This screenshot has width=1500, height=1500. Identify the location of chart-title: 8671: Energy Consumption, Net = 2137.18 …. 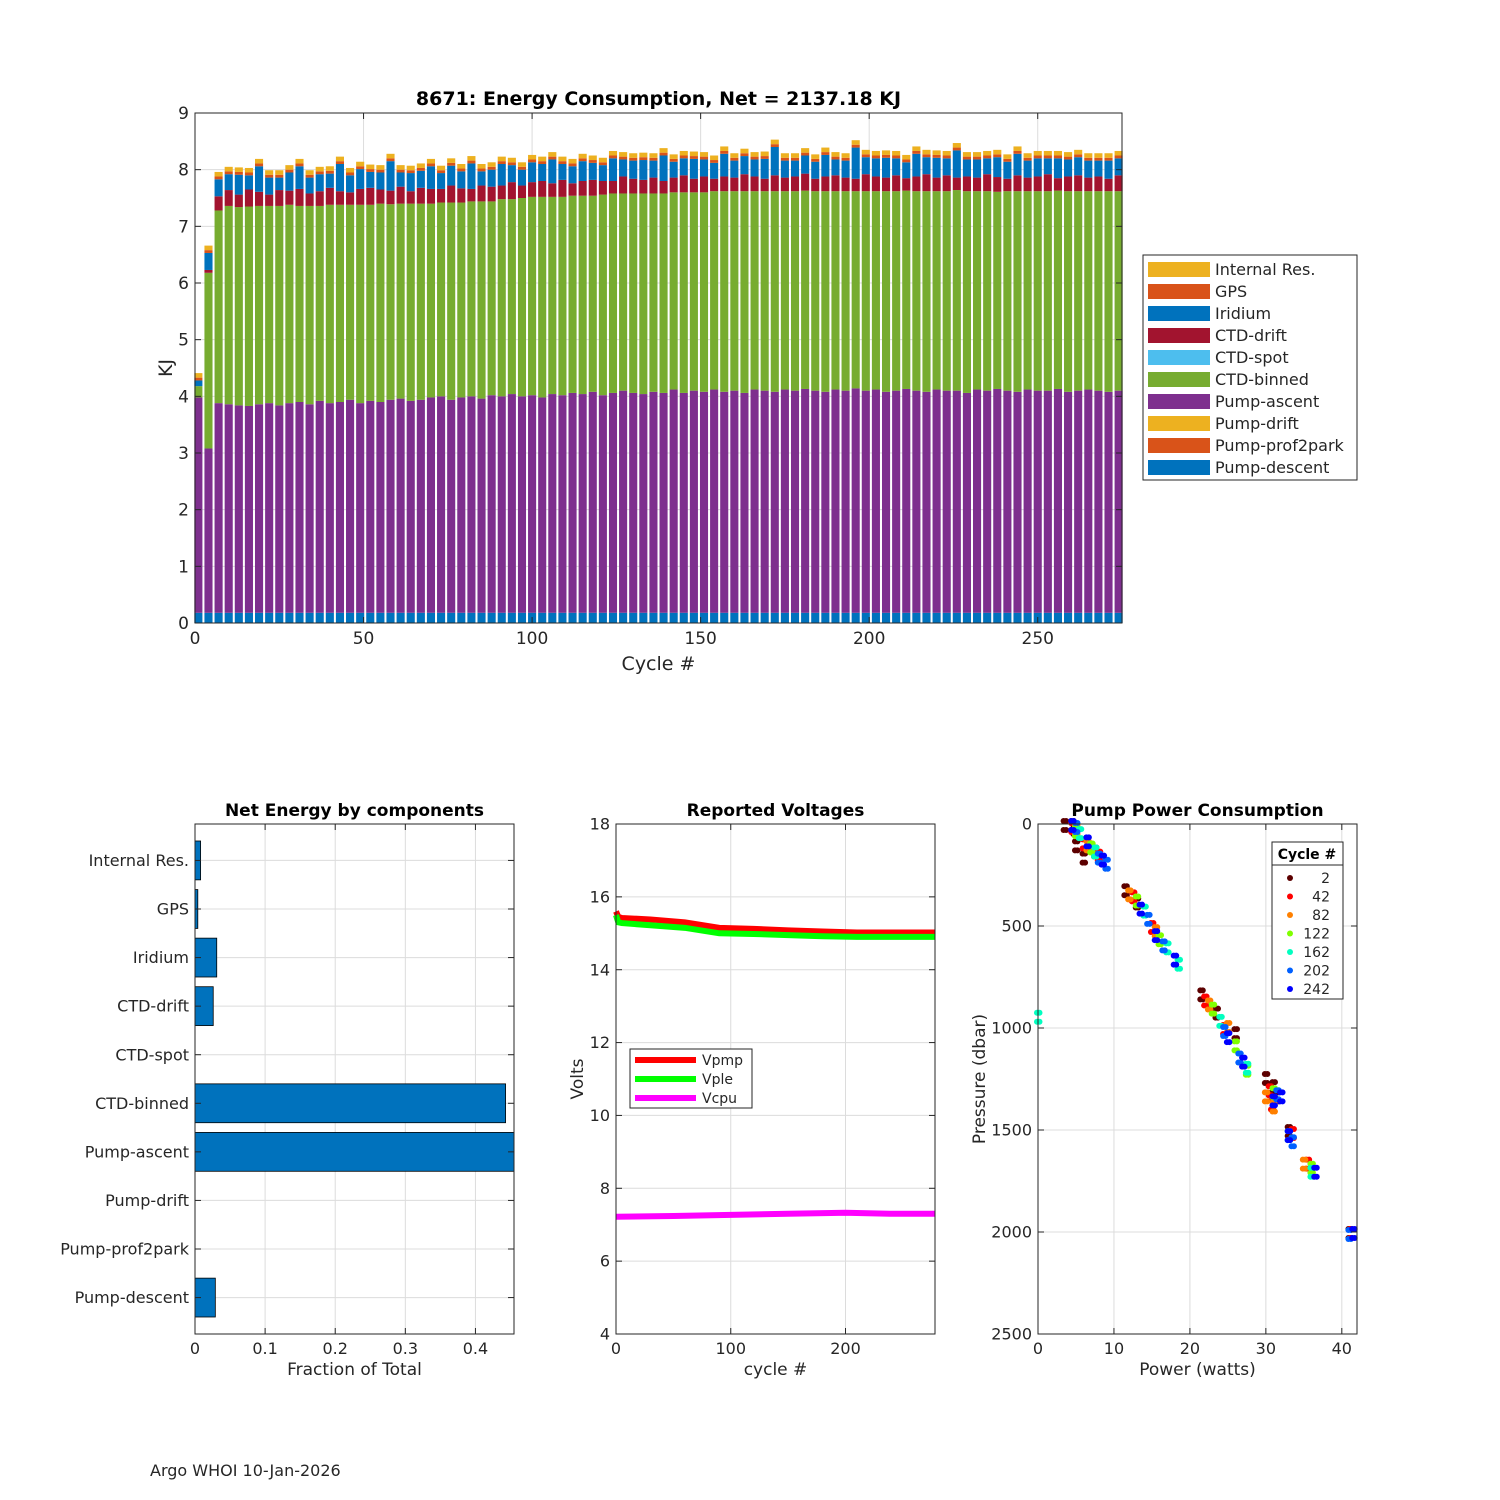
(658, 99).